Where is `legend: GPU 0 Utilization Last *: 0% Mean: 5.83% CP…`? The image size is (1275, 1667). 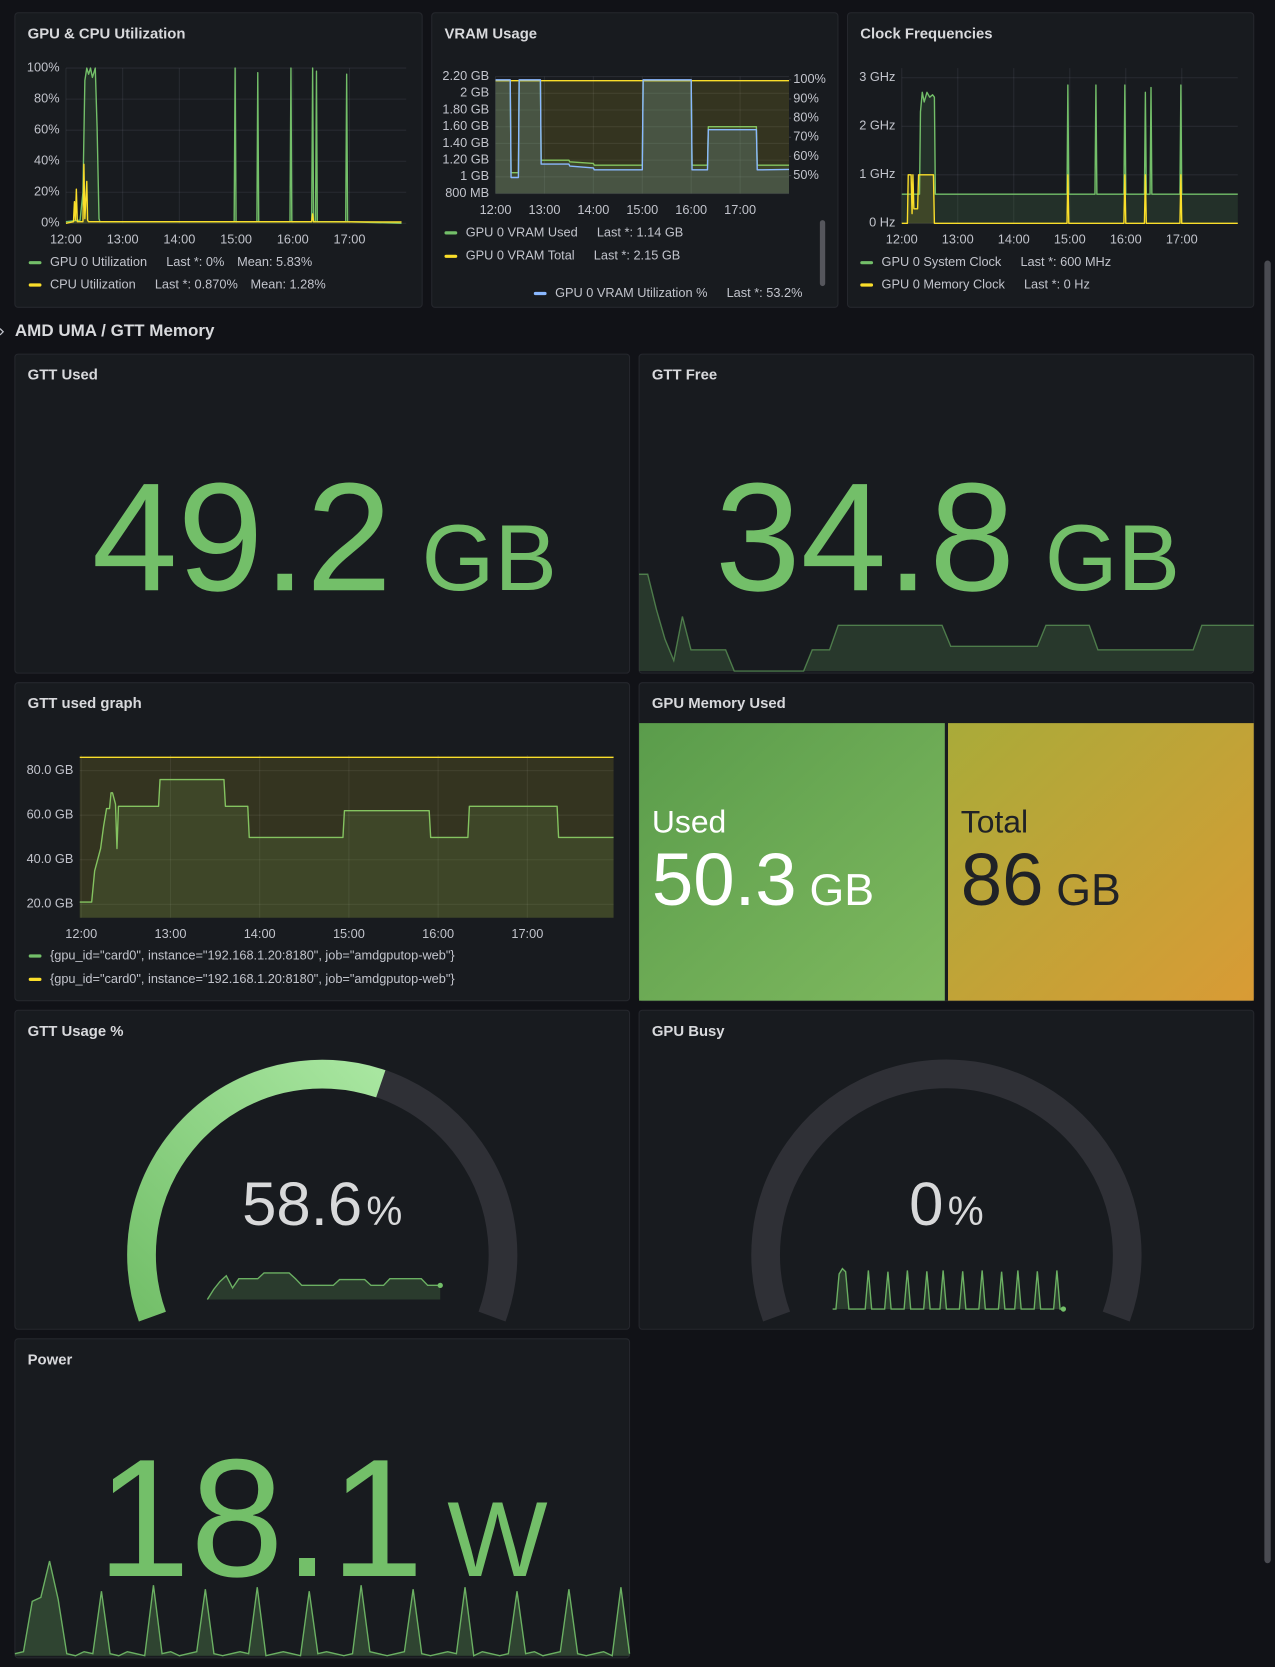 legend: GPU 0 Utilization Last *: 0% Mean: 5.83% CP… is located at coordinates (177, 272).